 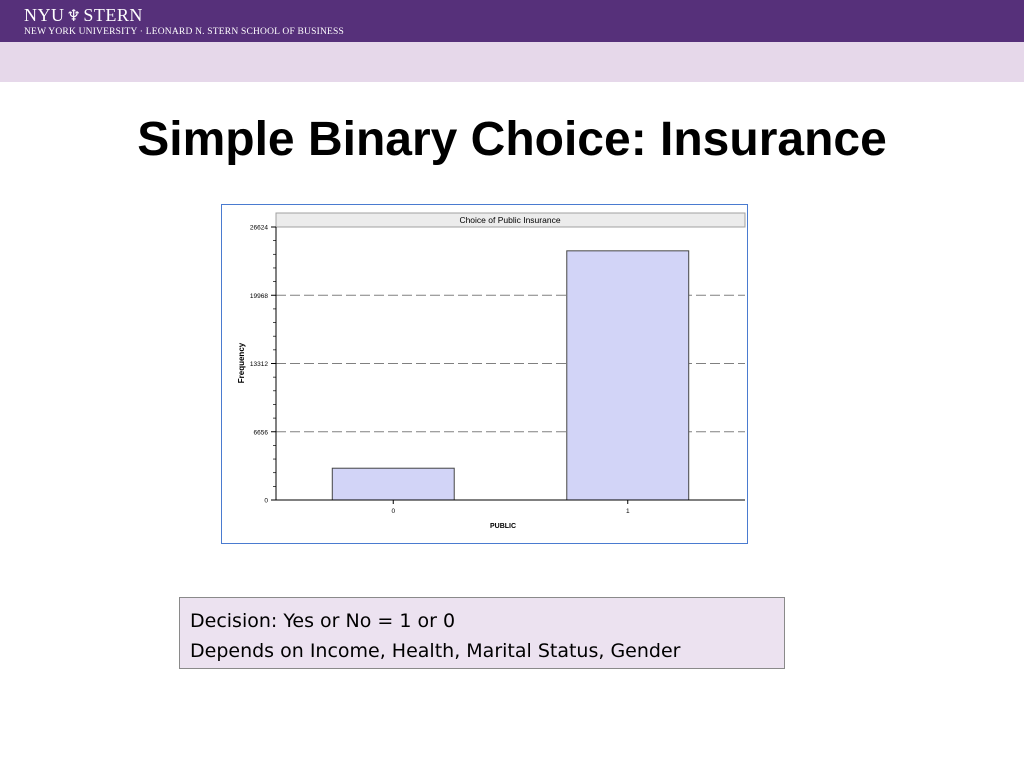 What do you see at coordinates (628, 511) in the screenshot?
I see `x-tick-label: 1` at bounding box center [628, 511].